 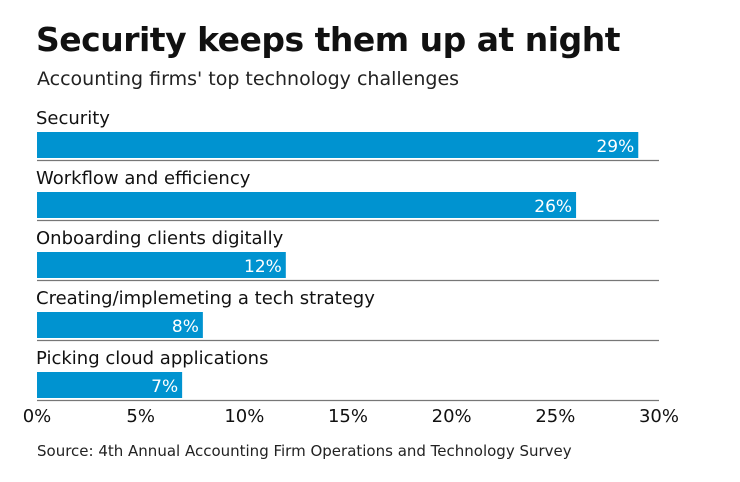 I want to click on value-label: 8%, so click(x=185, y=327).